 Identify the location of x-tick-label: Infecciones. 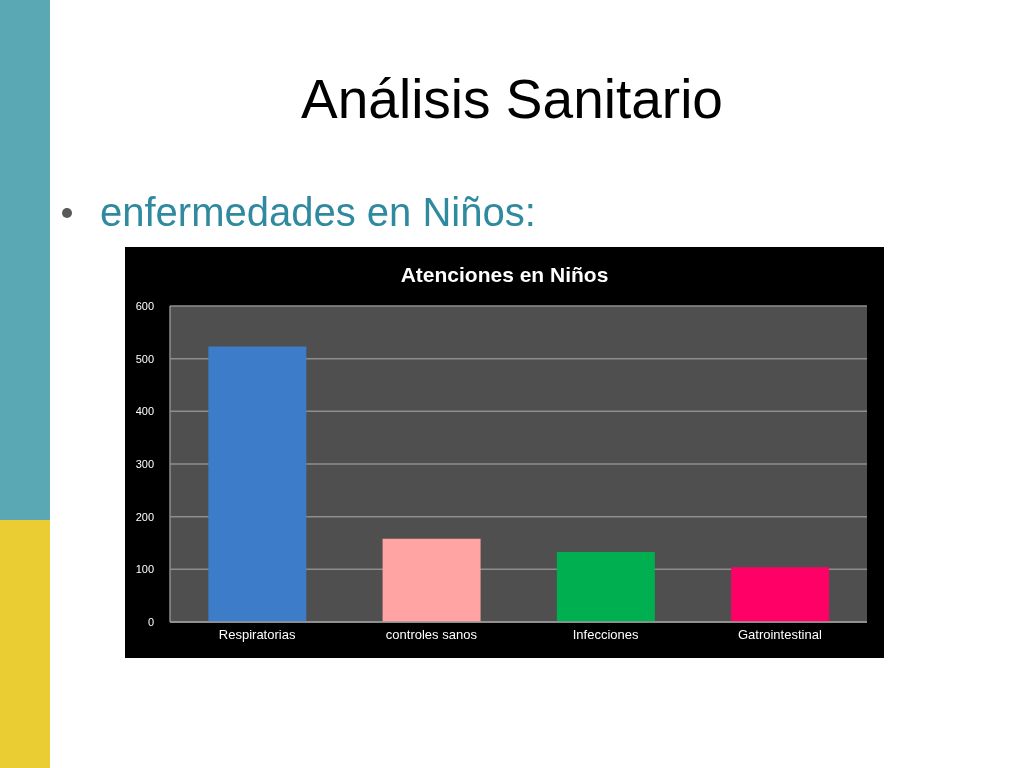
(605, 635).